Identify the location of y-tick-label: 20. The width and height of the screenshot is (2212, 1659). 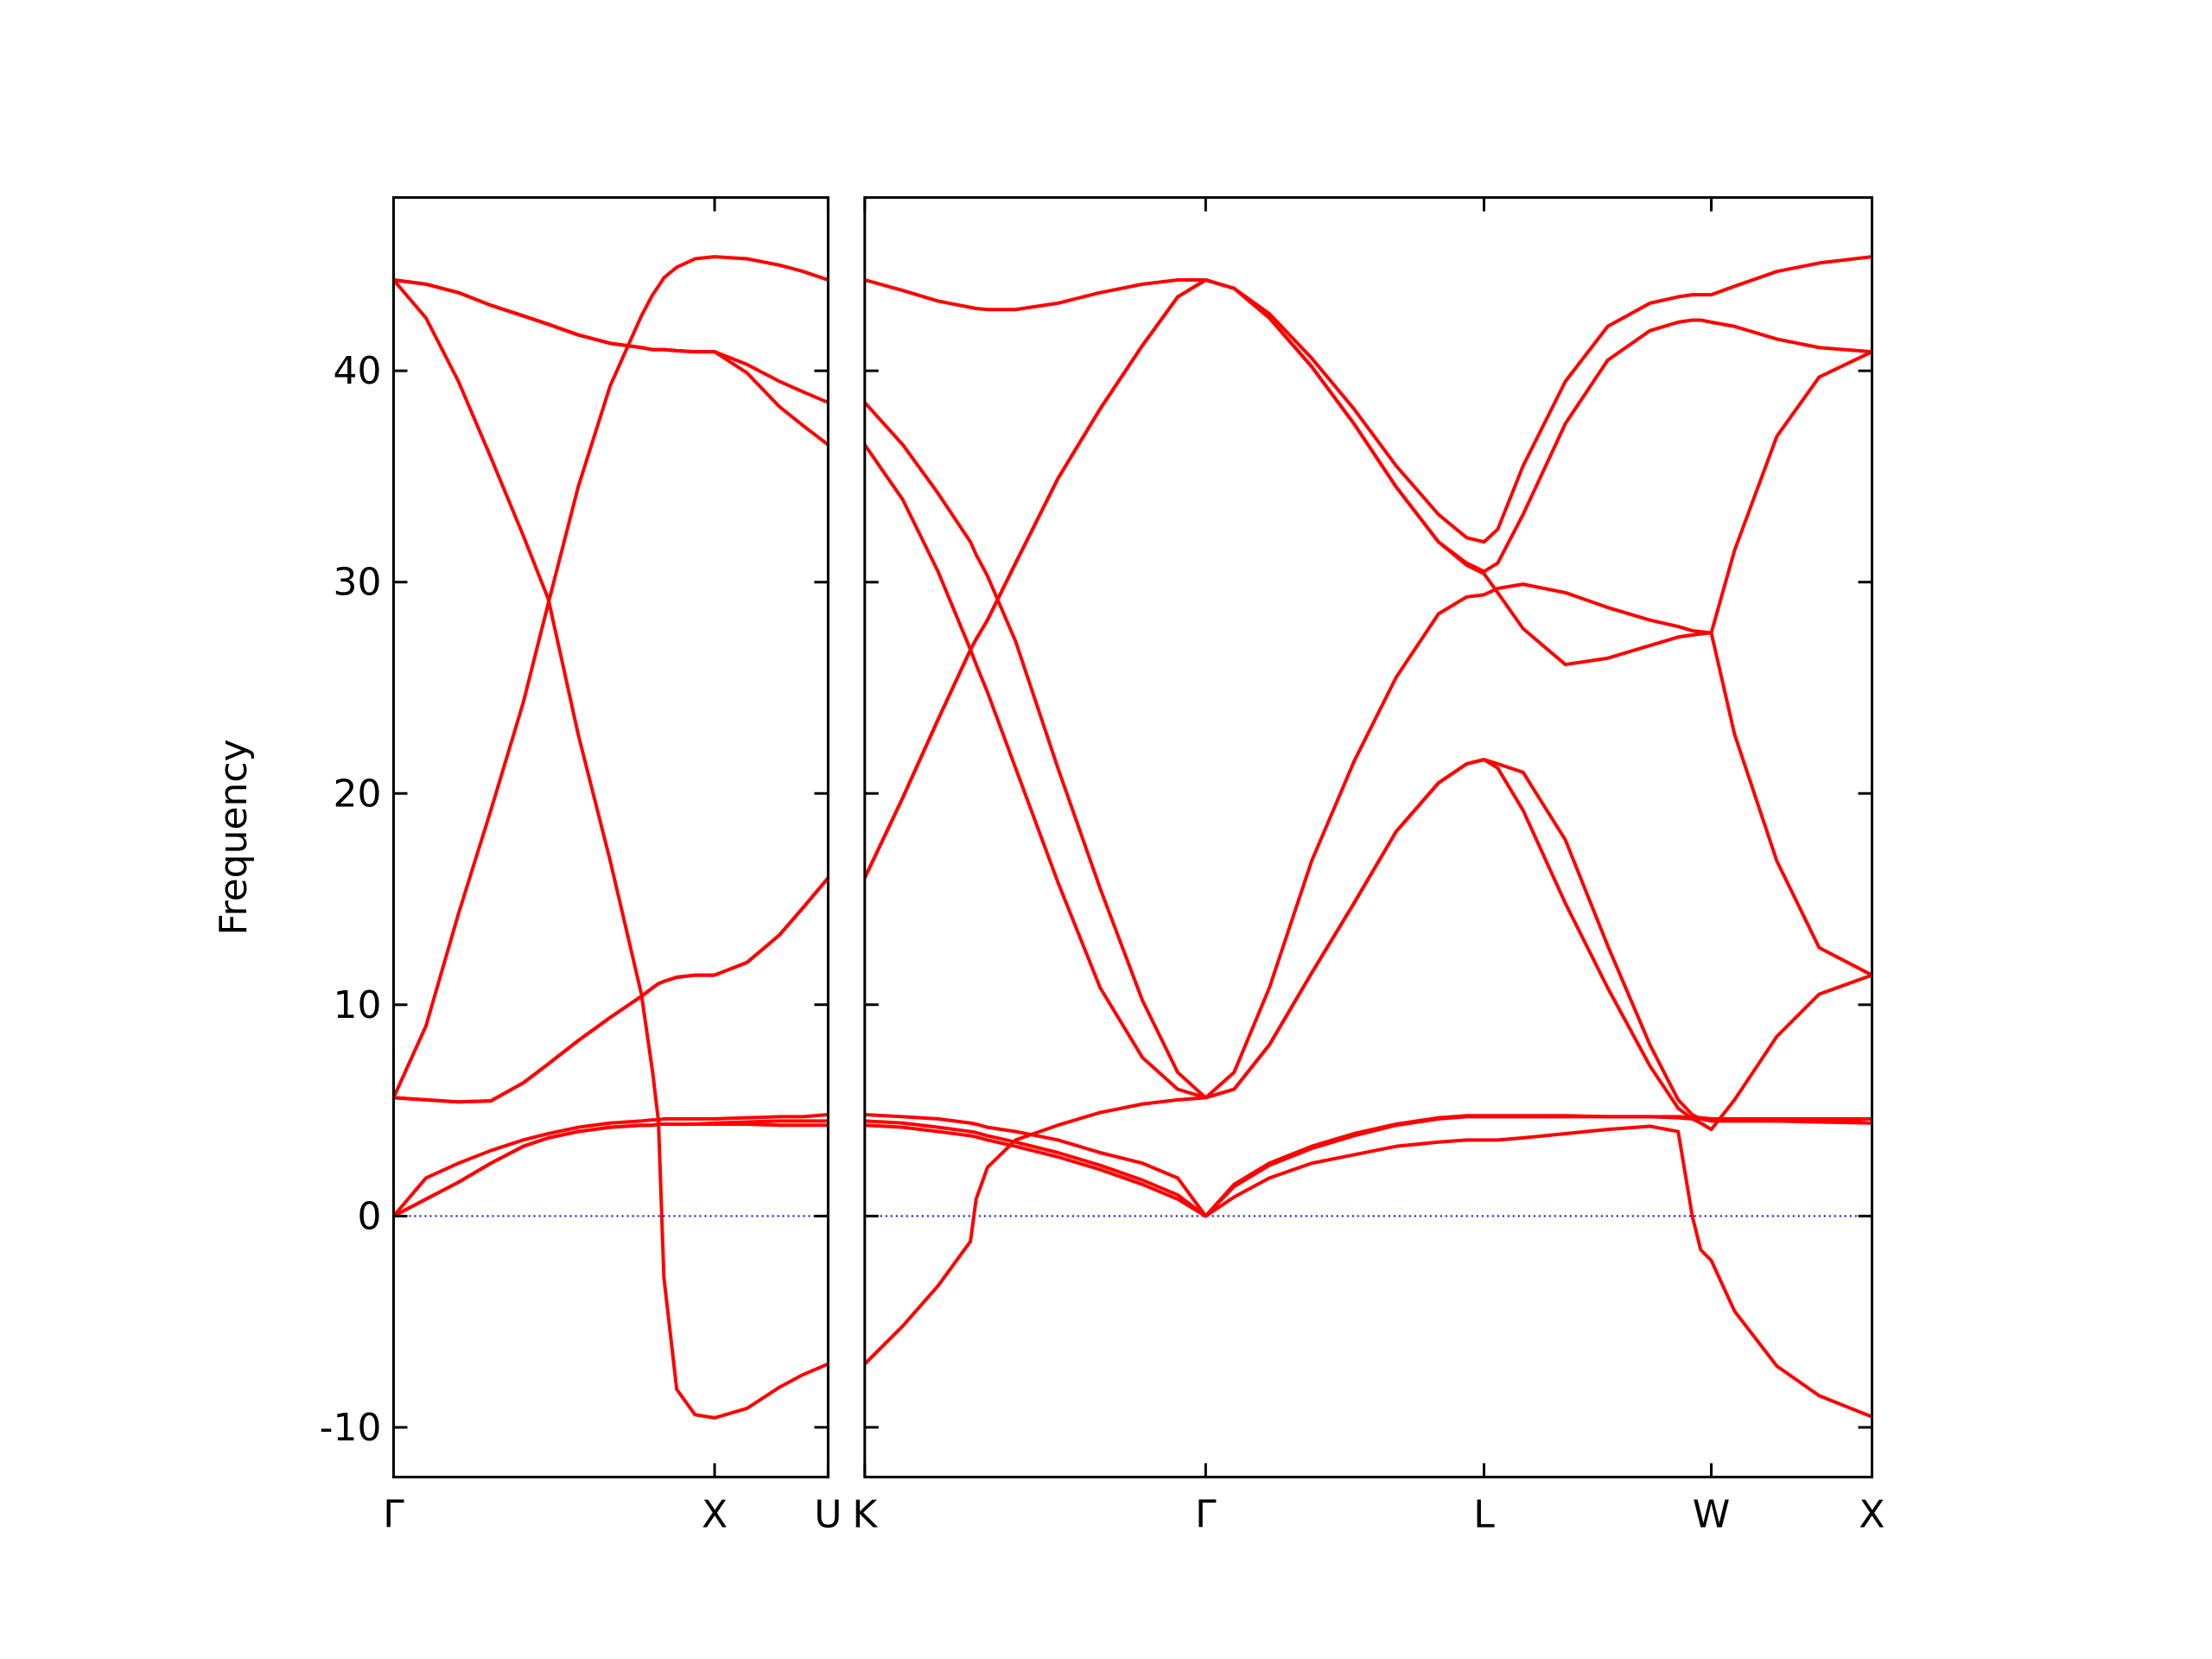
(358, 794).